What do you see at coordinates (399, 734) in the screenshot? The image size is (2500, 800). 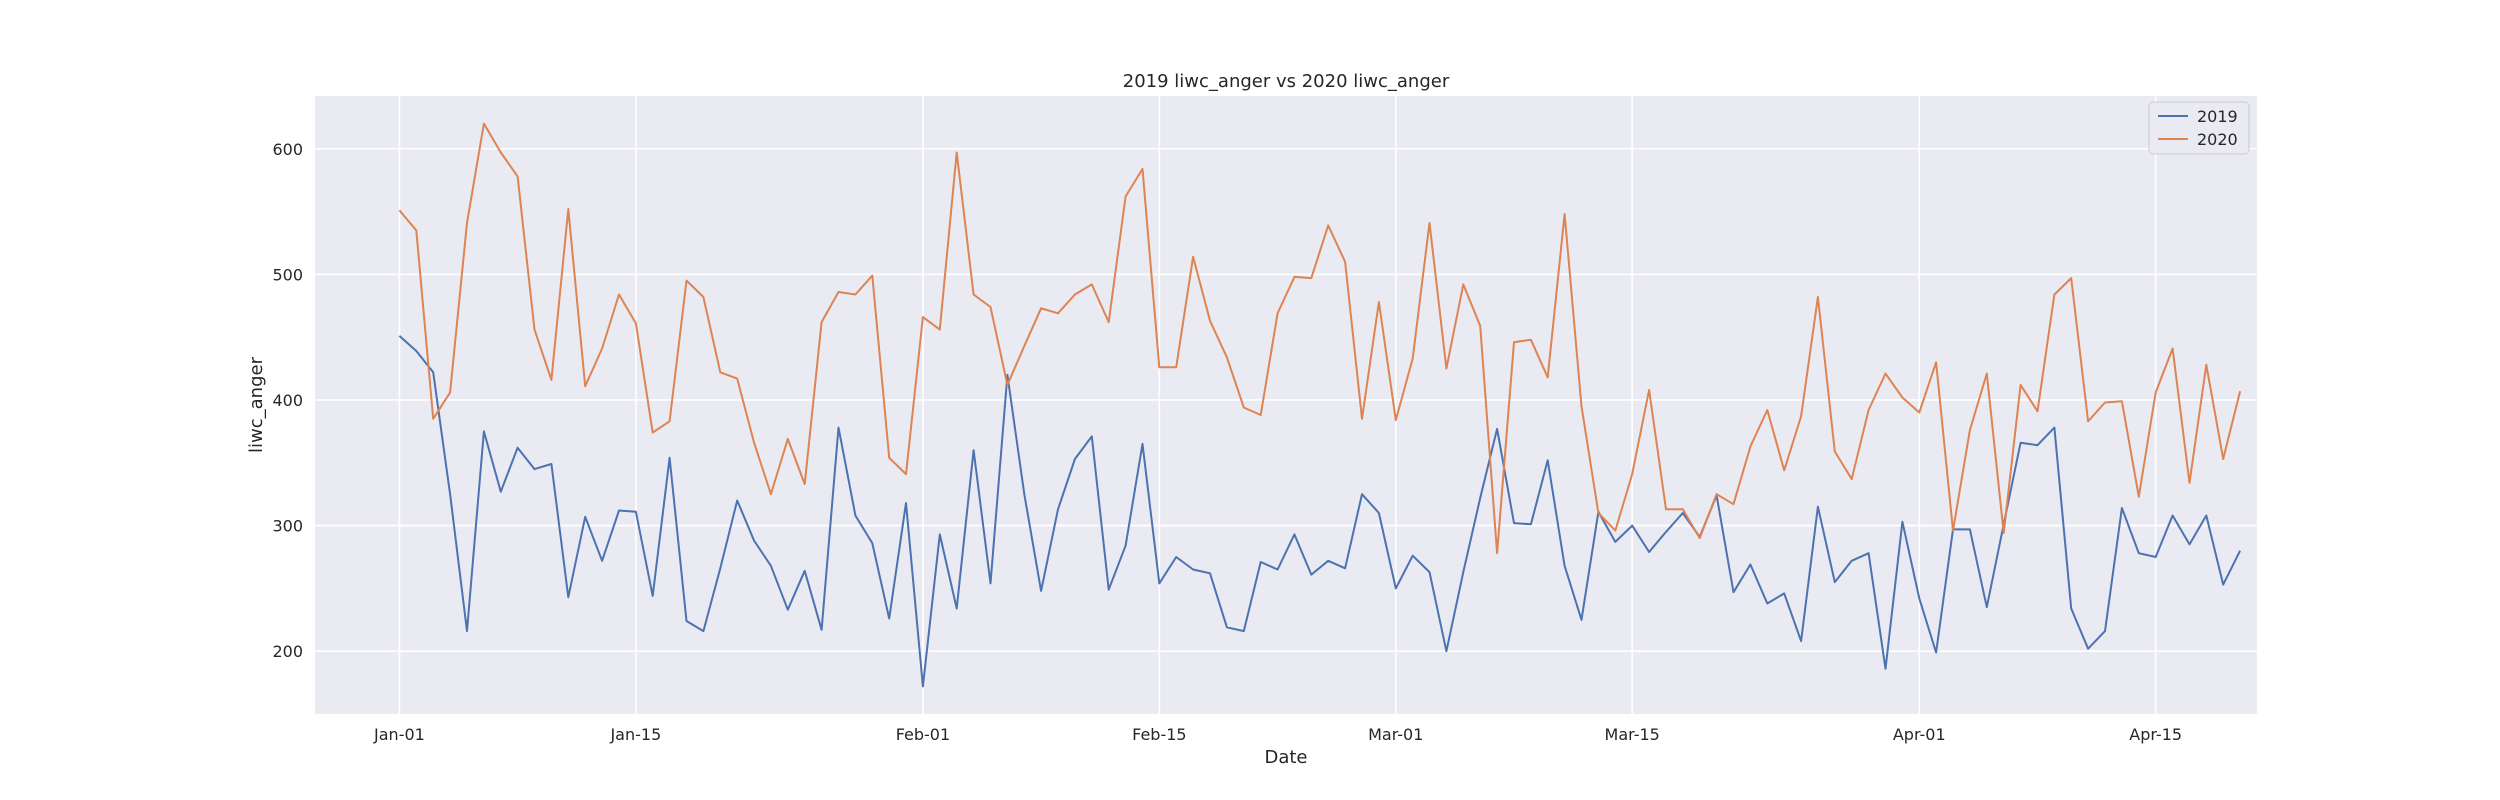 I see `x-tick-label: Jan-01` at bounding box center [399, 734].